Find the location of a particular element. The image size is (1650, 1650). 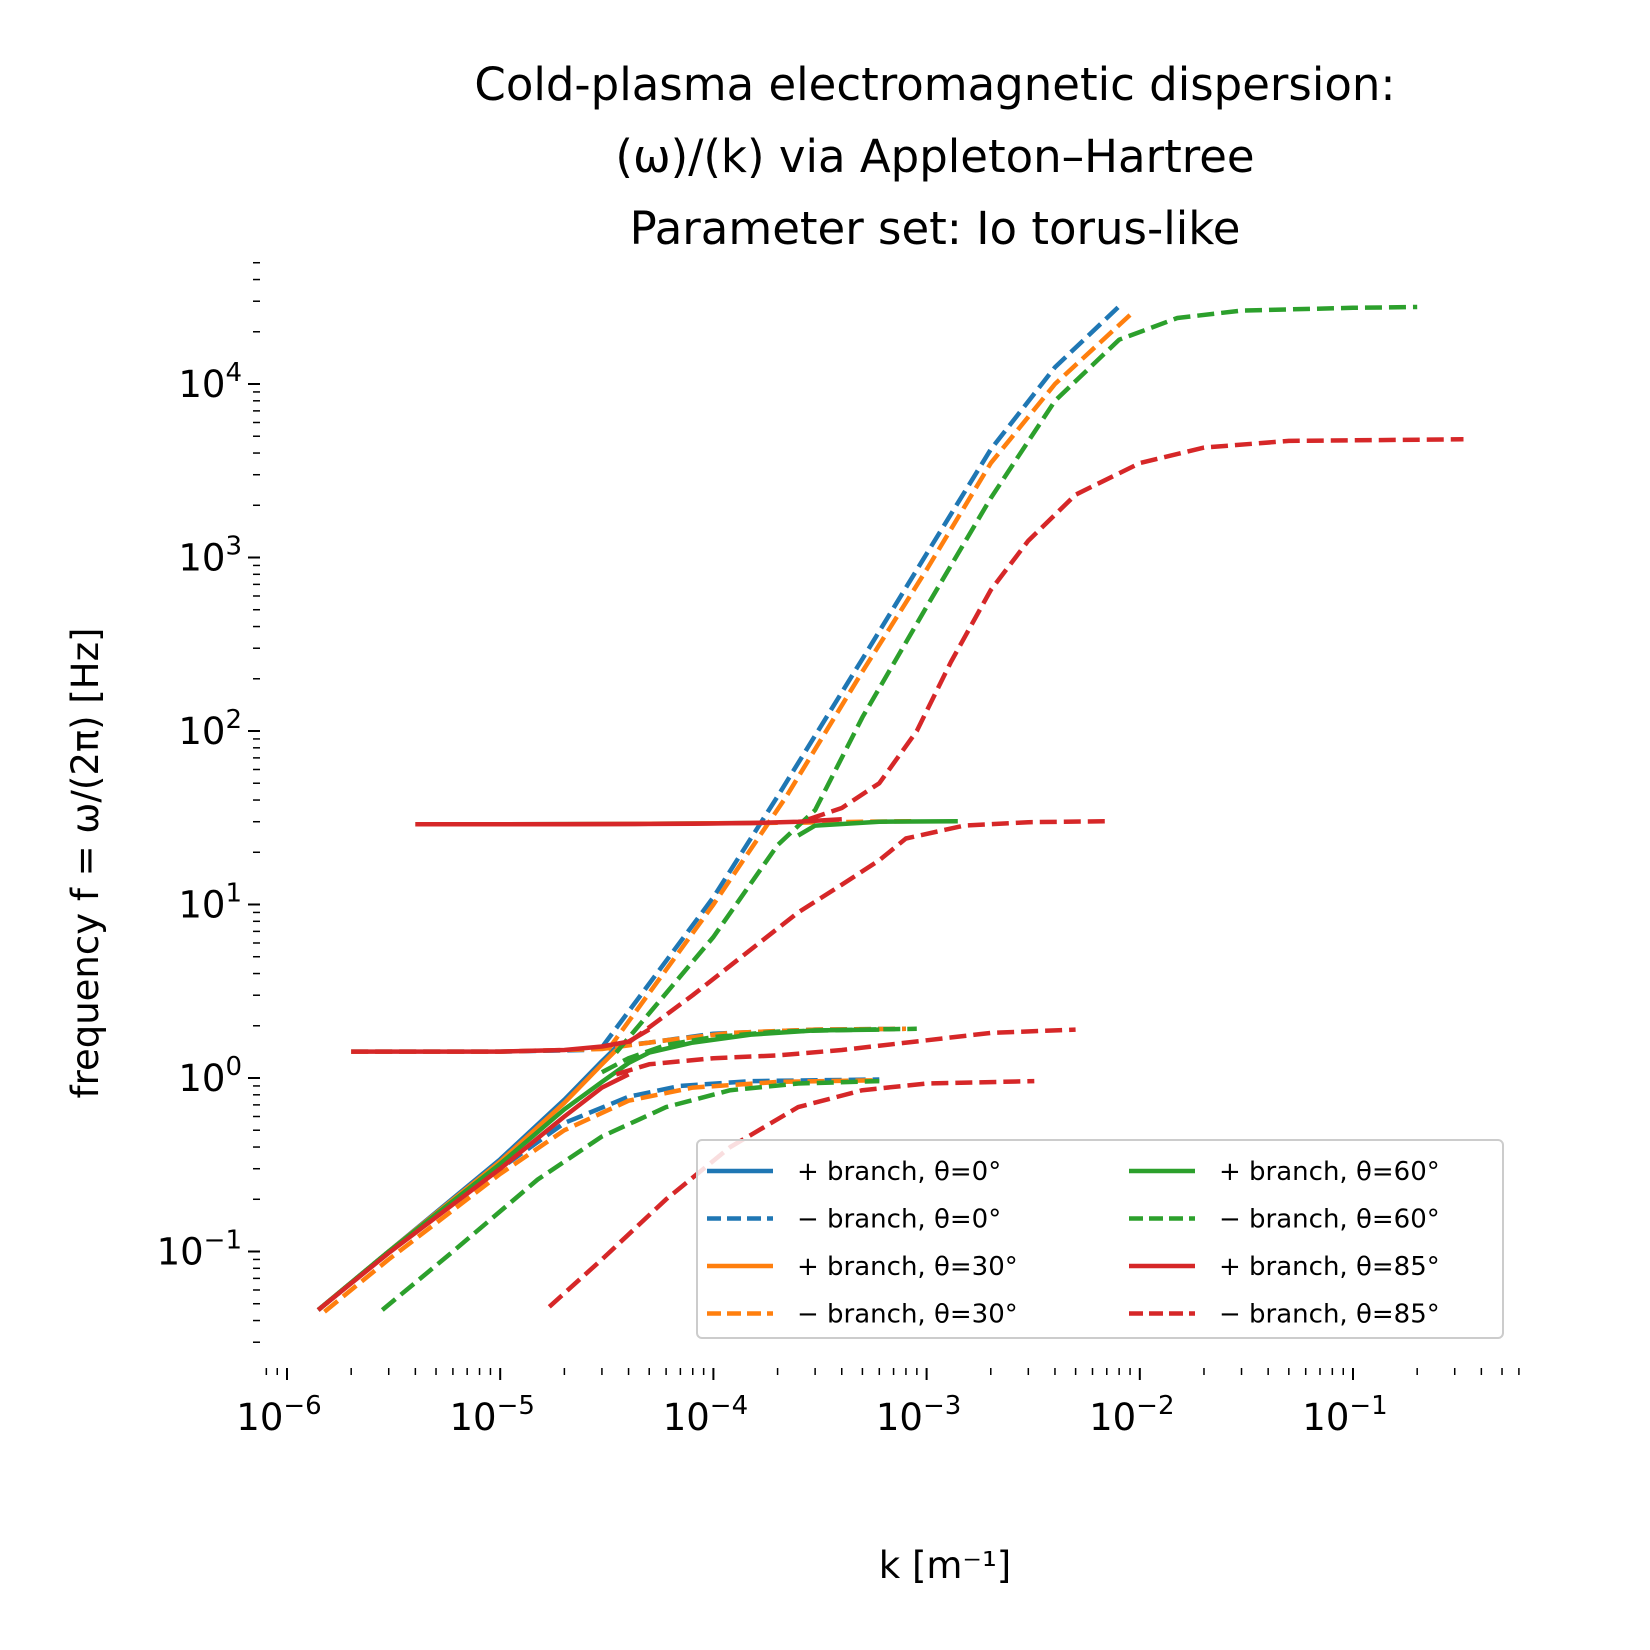

legend-item: − branch, θ=60° is located at coordinates (1284, 1220).